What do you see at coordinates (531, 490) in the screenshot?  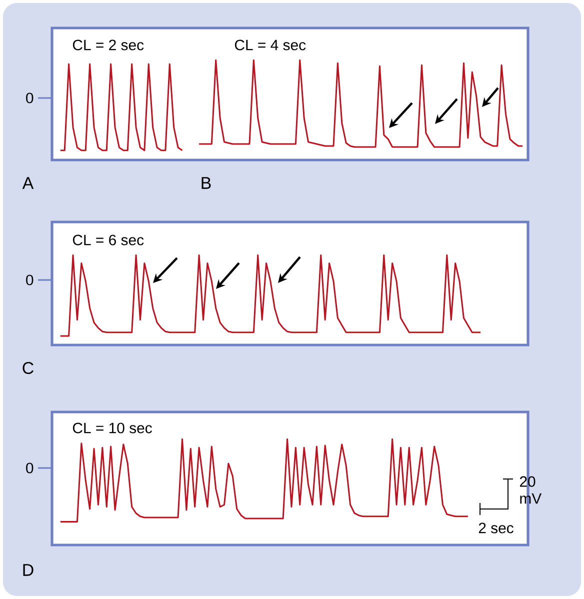 I see `text: 20 mV` at bounding box center [531, 490].